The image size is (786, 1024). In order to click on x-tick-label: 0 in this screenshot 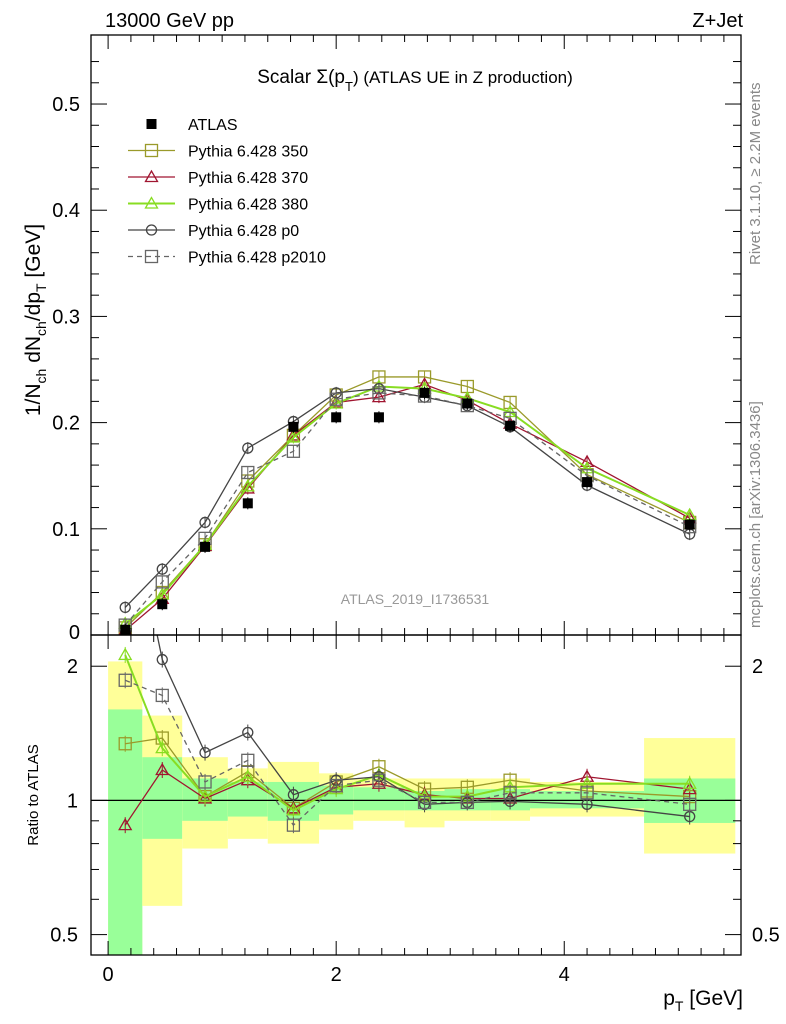, I will do `click(108, 975)`.